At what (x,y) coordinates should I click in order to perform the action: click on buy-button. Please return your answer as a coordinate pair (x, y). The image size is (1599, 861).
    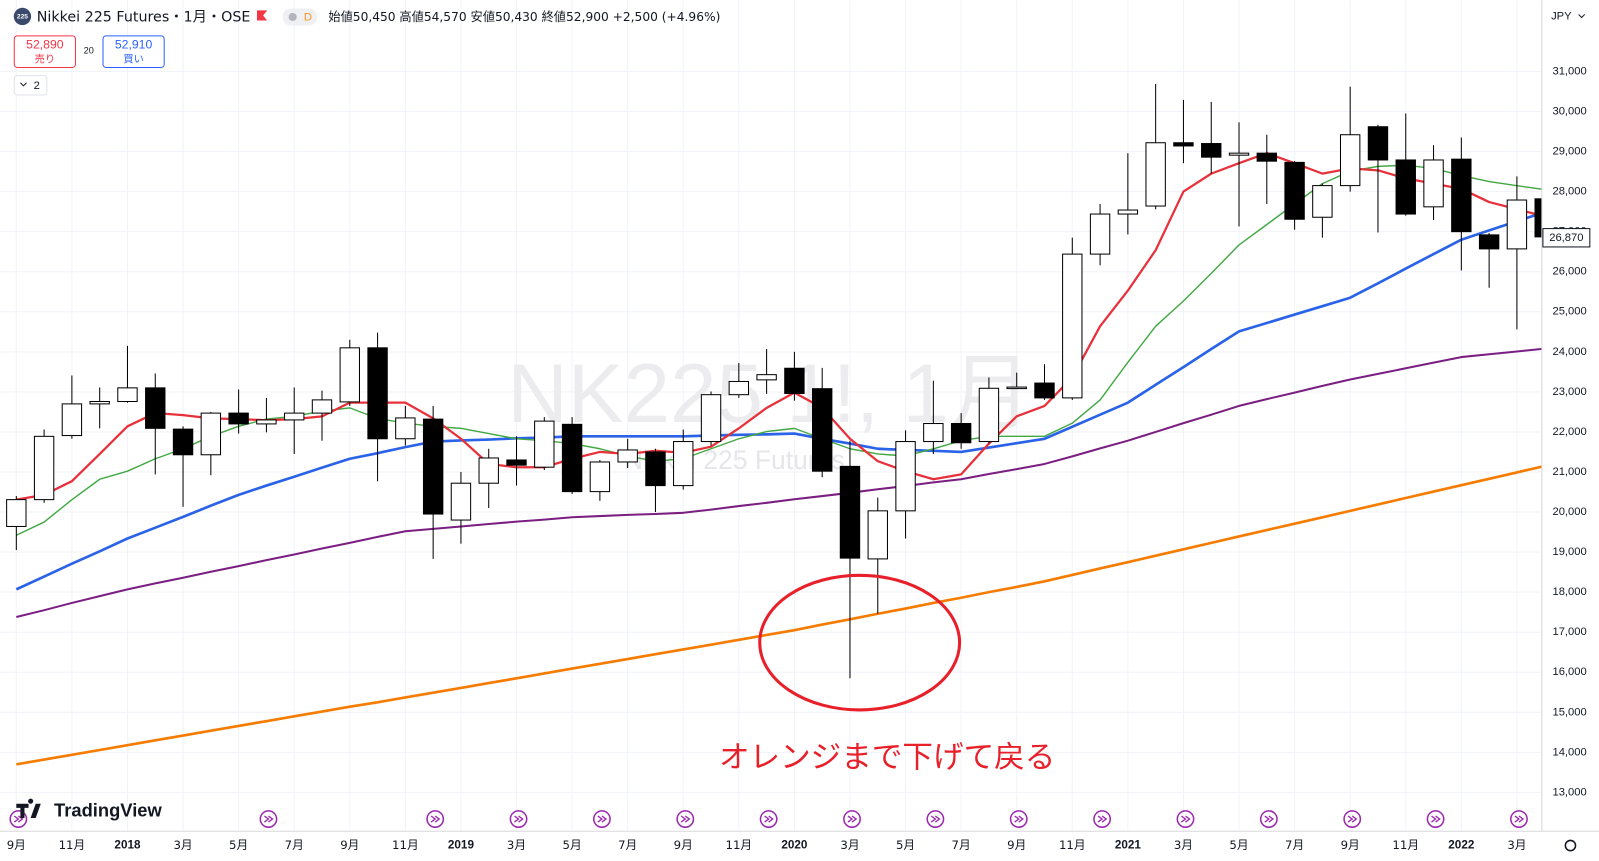
    Looking at the image, I should click on (133, 51).